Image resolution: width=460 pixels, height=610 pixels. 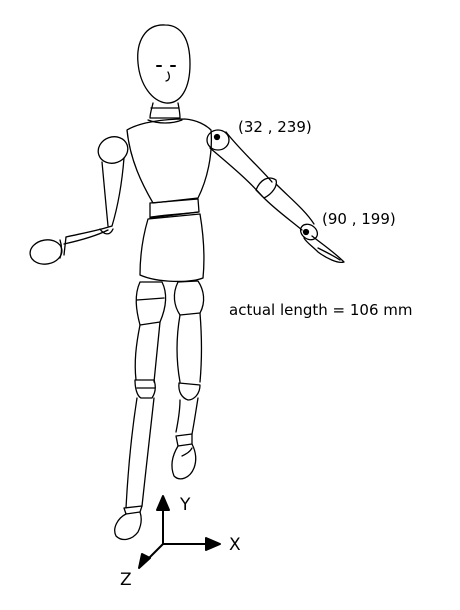 I want to click on shoulder-coordinate-label: (32 , 239), so click(x=275, y=127).